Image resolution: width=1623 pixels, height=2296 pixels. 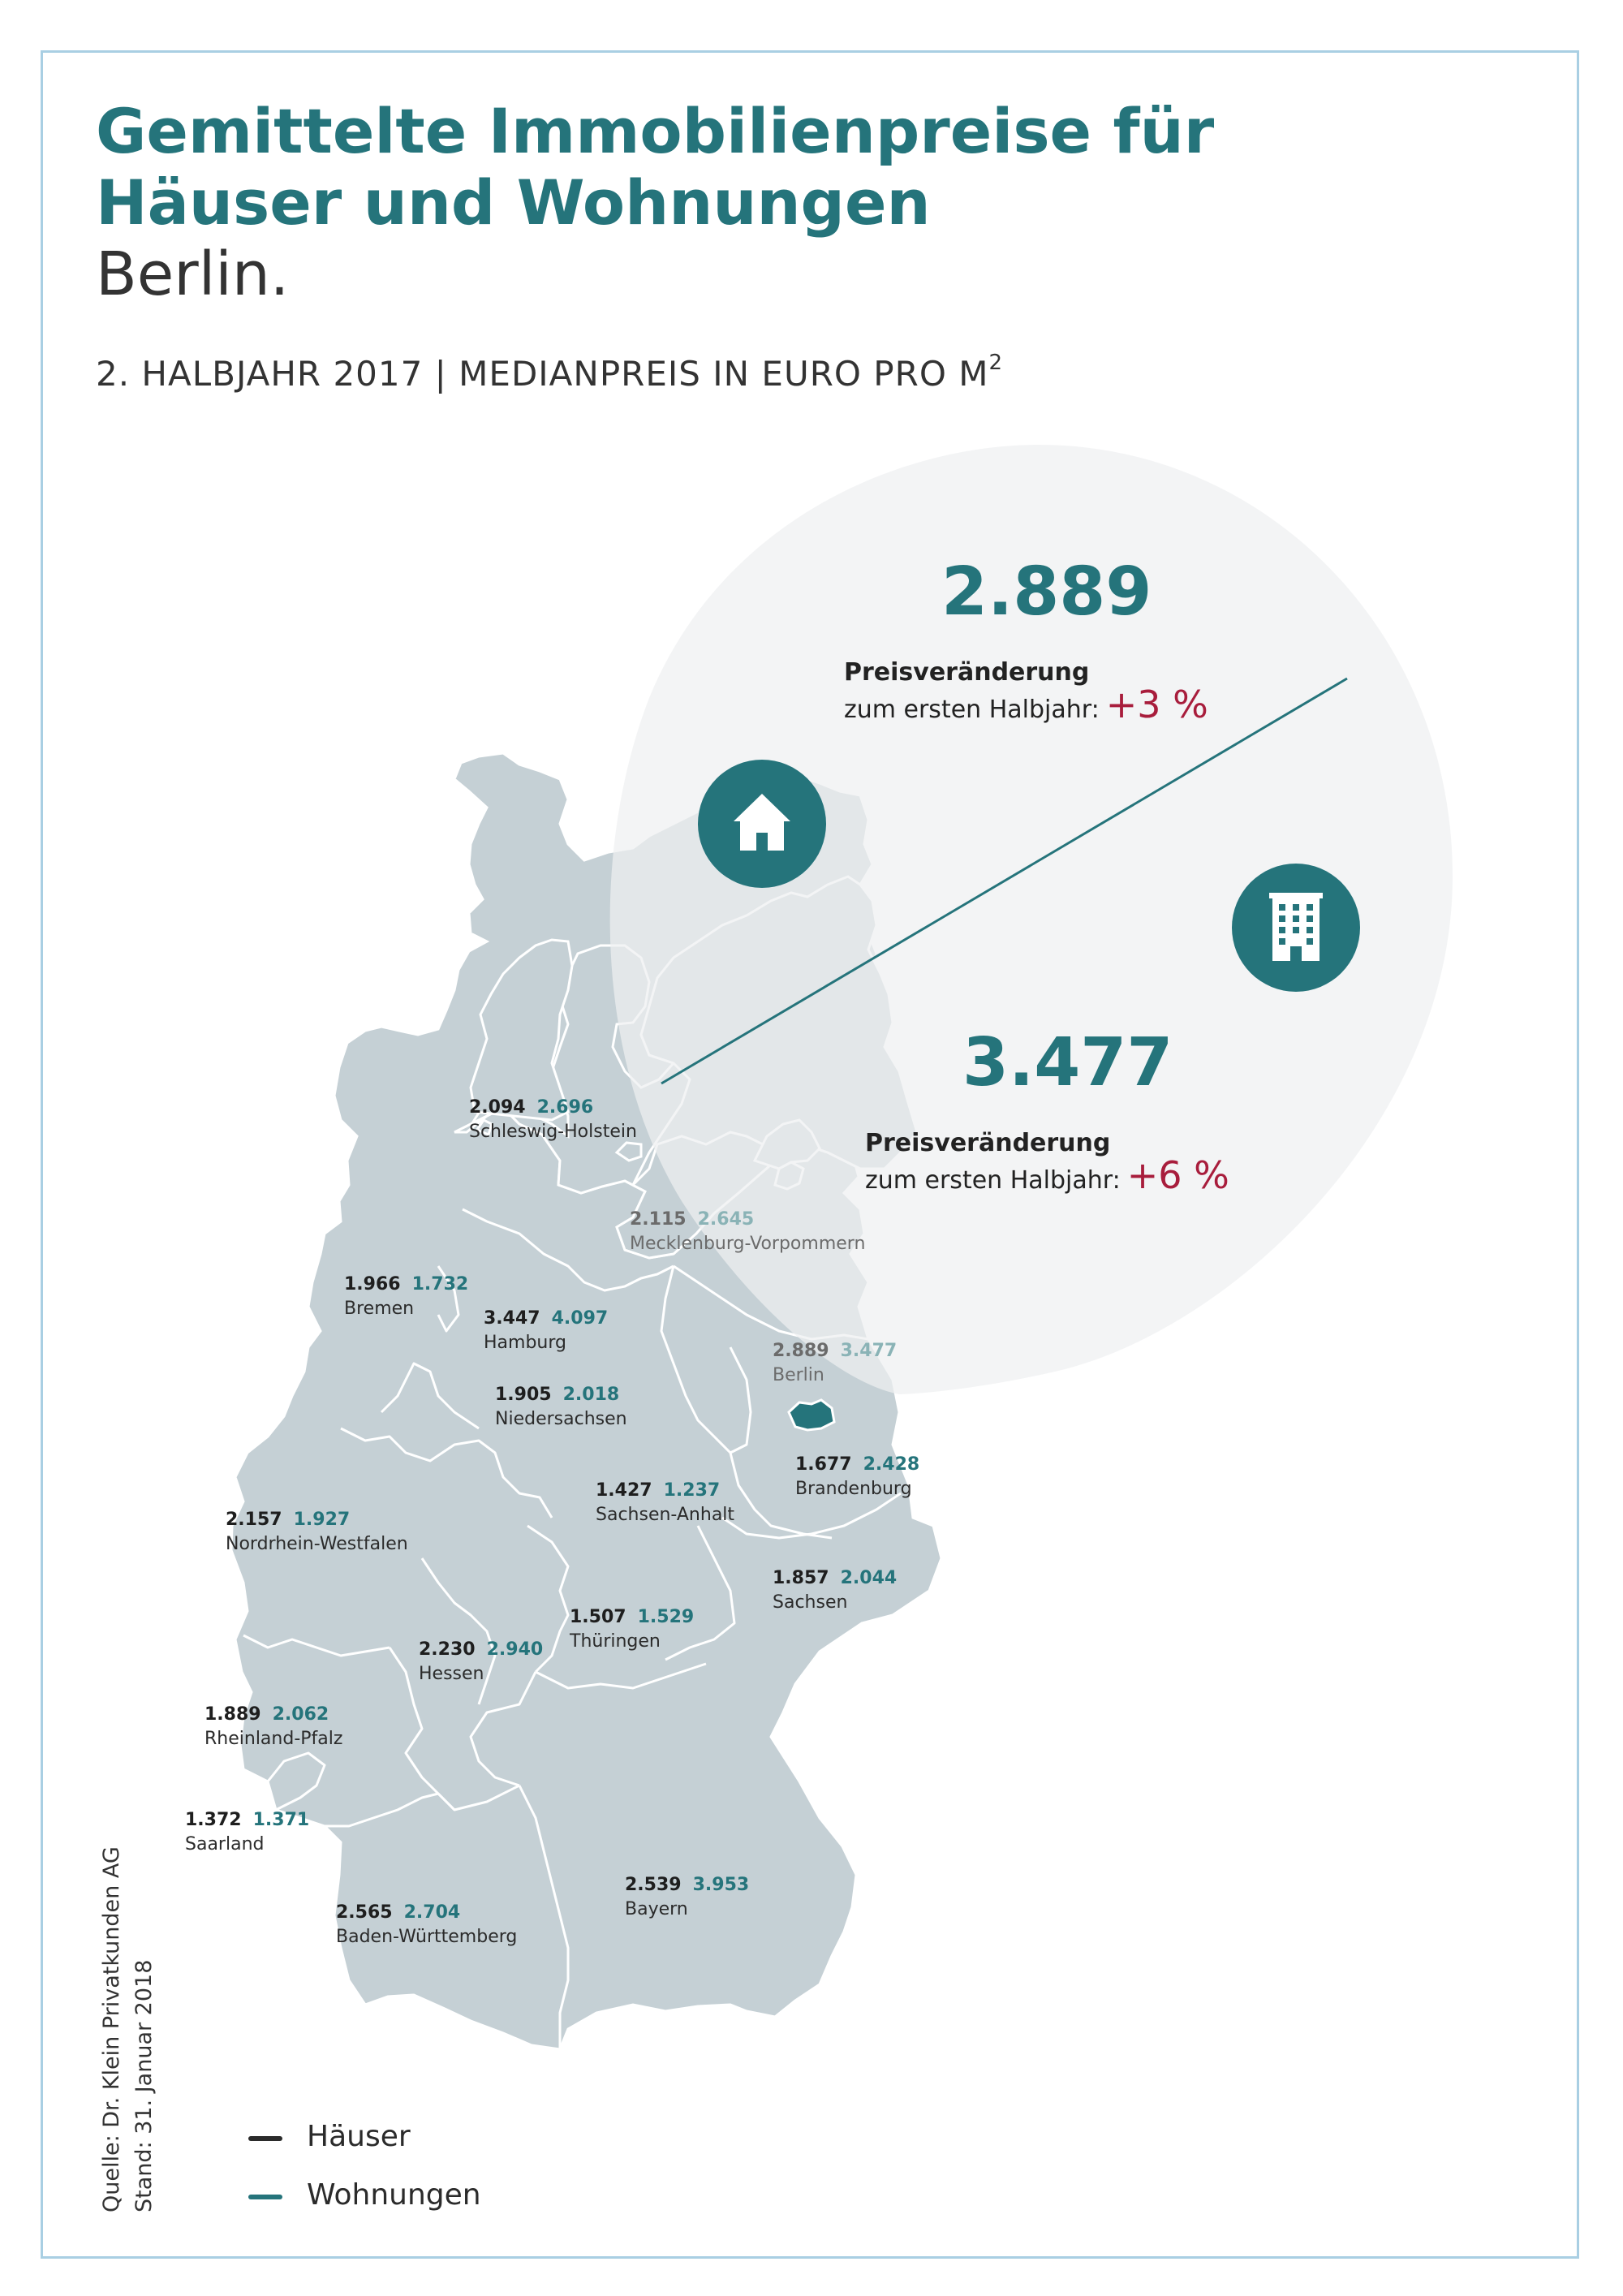 What do you see at coordinates (598, 1617) in the screenshot?
I see `houses-price: 1.507` at bounding box center [598, 1617].